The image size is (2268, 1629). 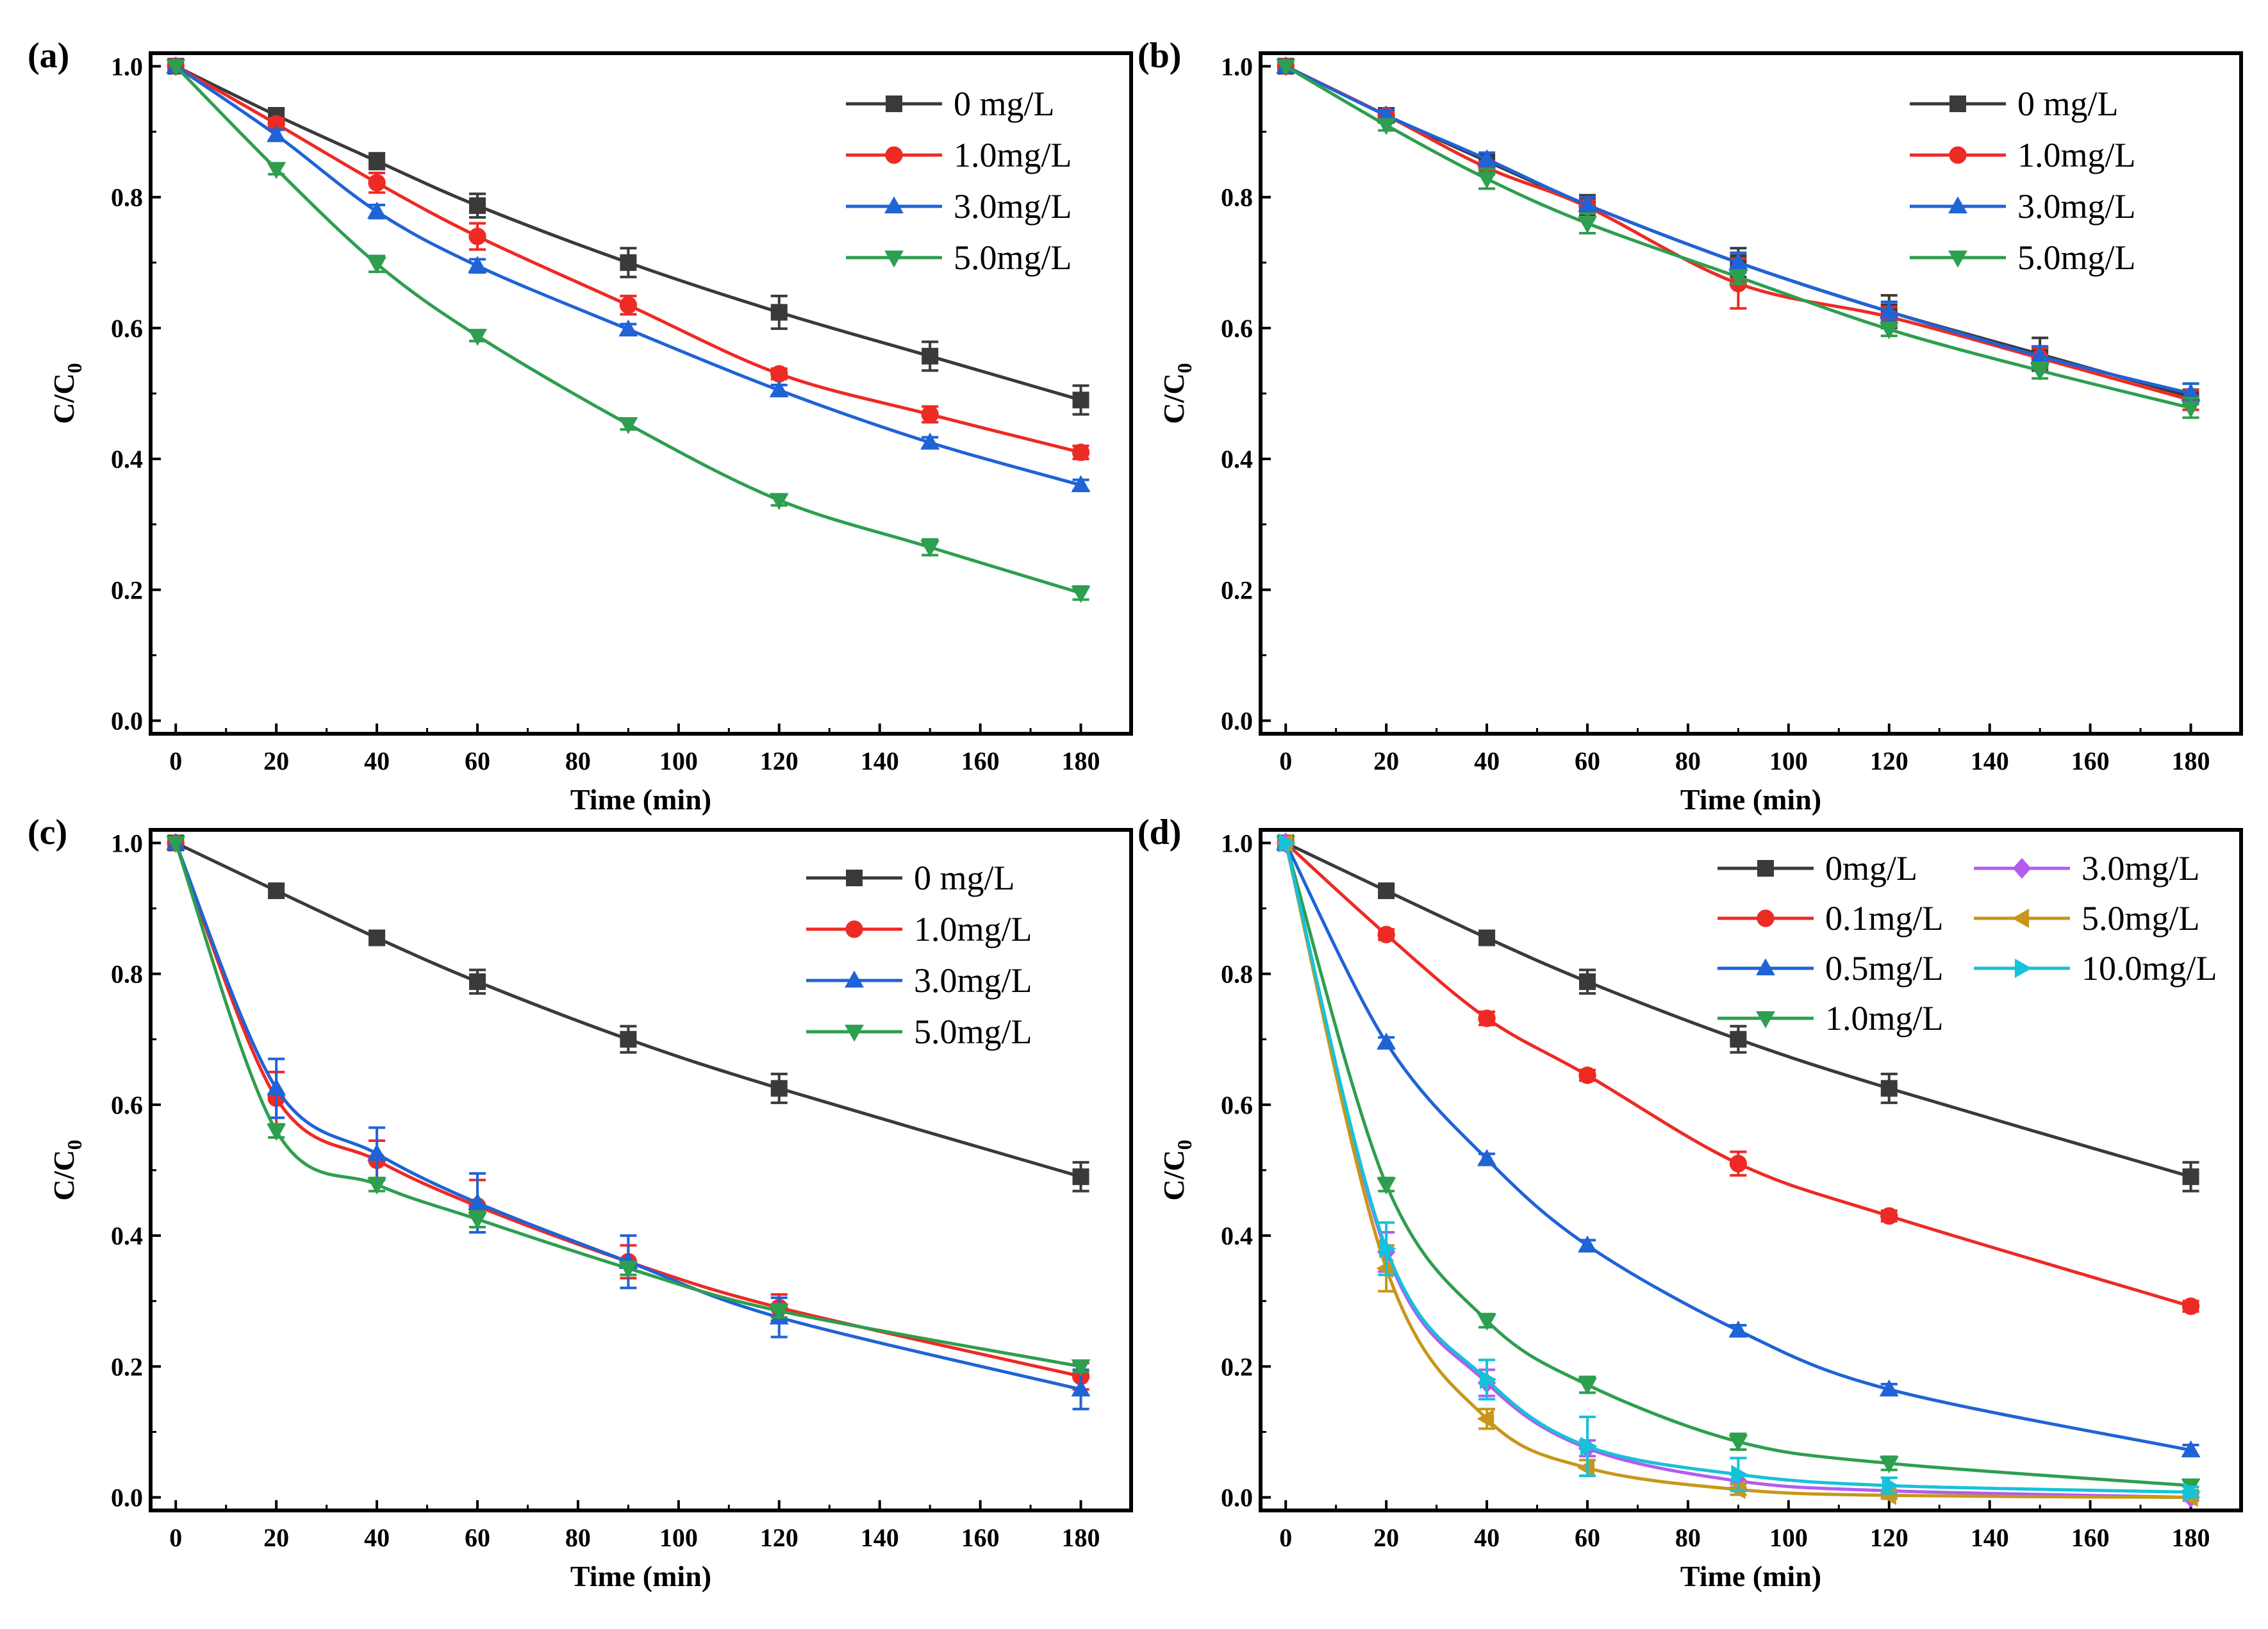 What do you see at coordinates (919, 980) in the screenshot?
I see `legend-item: 3.0mg/L` at bounding box center [919, 980].